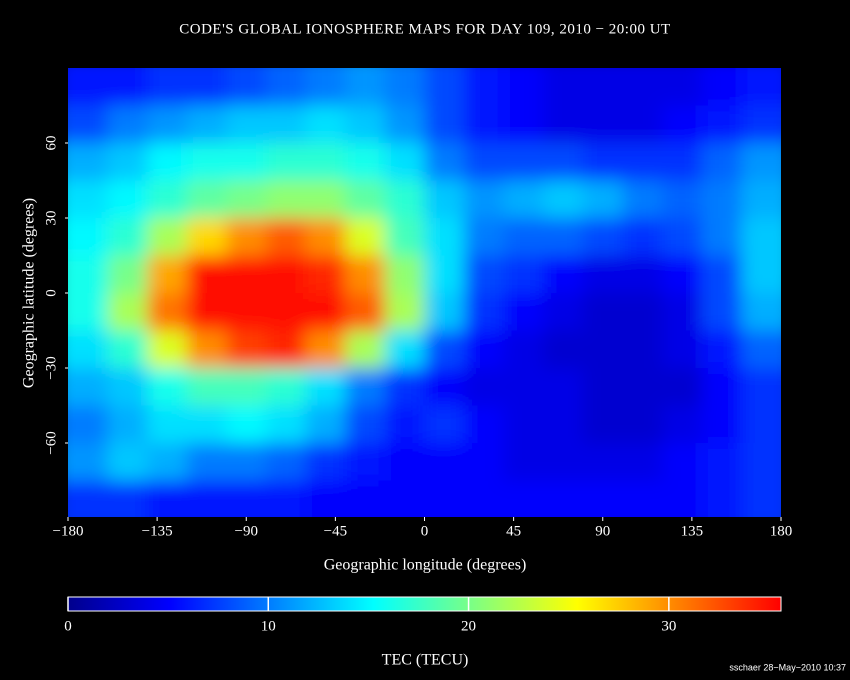  What do you see at coordinates (425, 531) in the screenshot?
I see `x-tick-label: 0` at bounding box center [425, 531].